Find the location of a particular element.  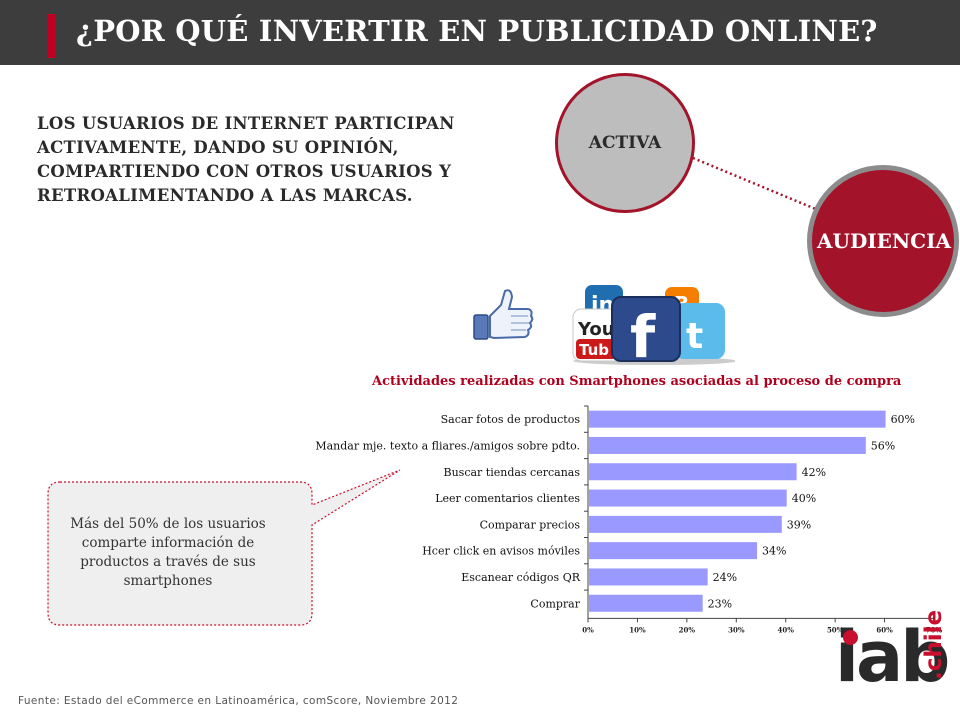

category-label: Hcer click en avisos móviles is located at coordinates (501, 551).